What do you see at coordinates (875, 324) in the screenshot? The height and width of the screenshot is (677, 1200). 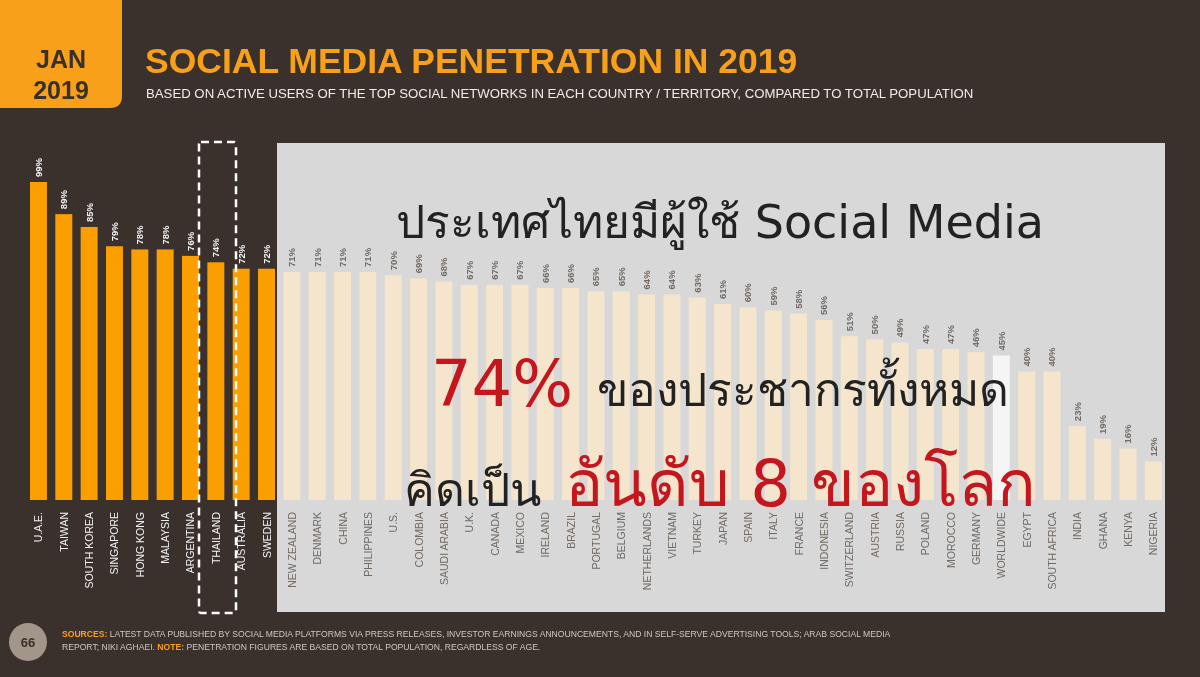 I see `data-label: 50%` at bounding box center [875, 324].